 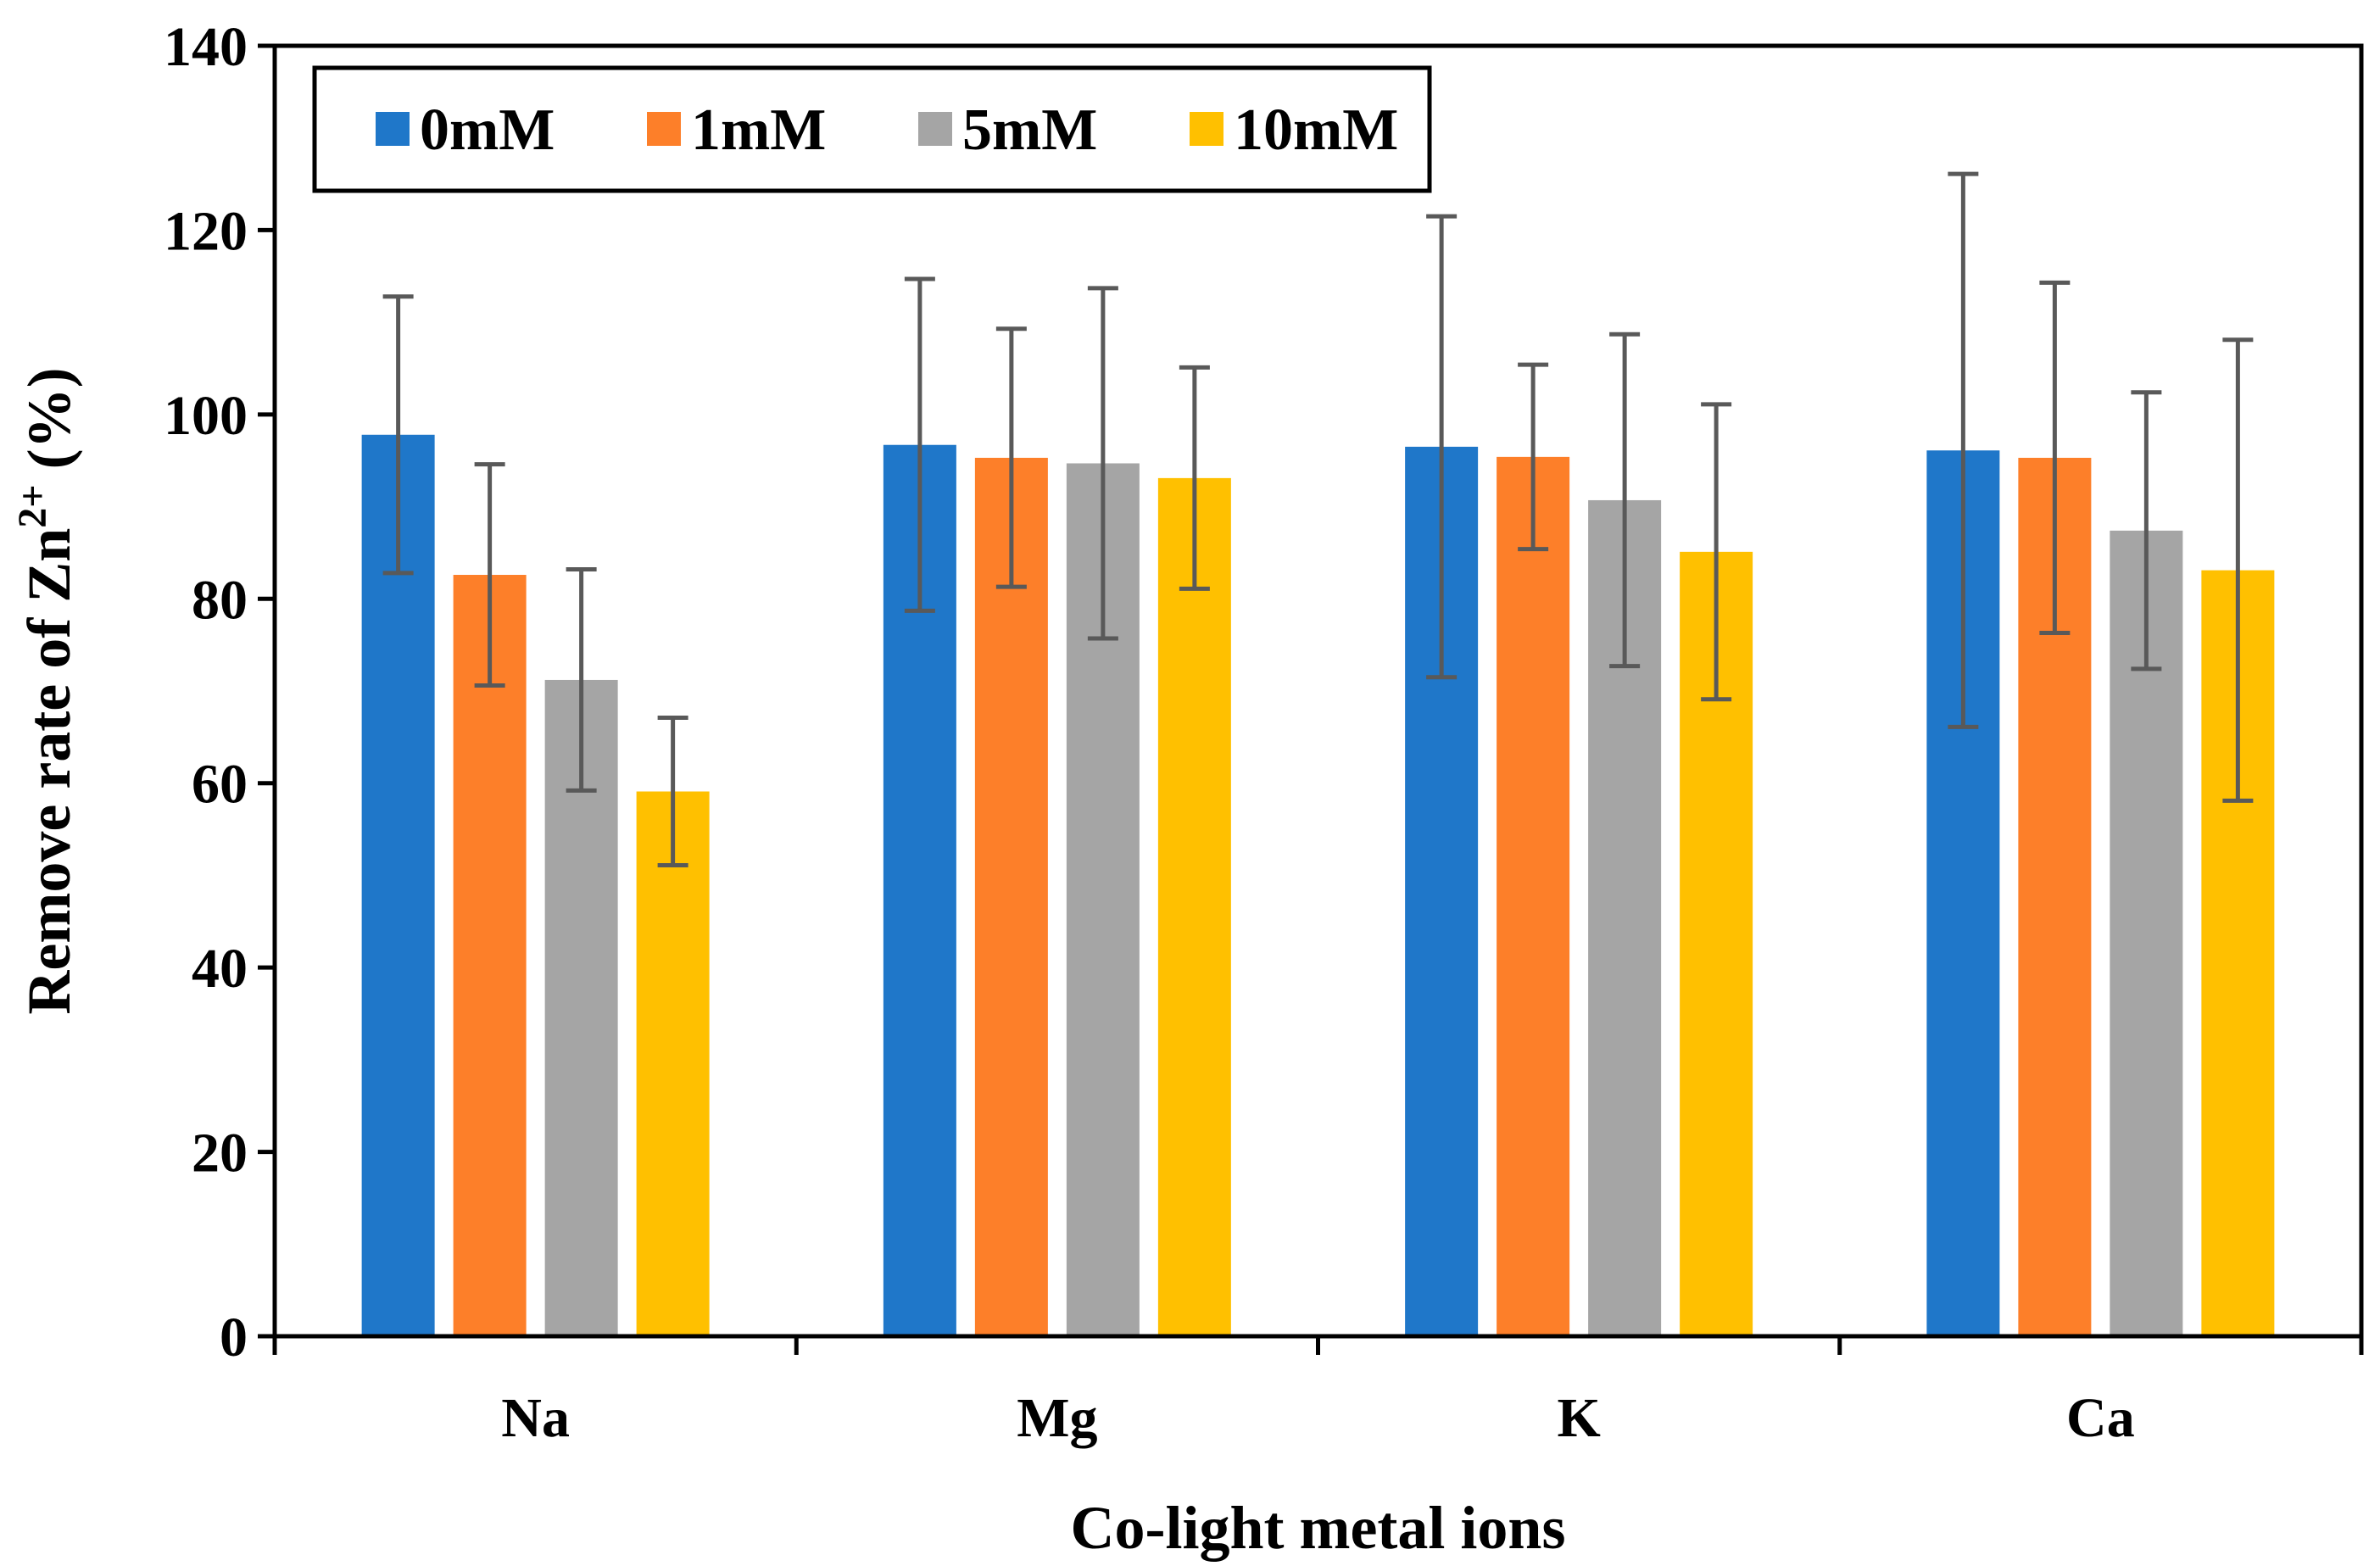 What do you see at coordinates (935, 129) in the screenshot?
I see `legend-swatch-5mM` at bounding box center [935, 129].